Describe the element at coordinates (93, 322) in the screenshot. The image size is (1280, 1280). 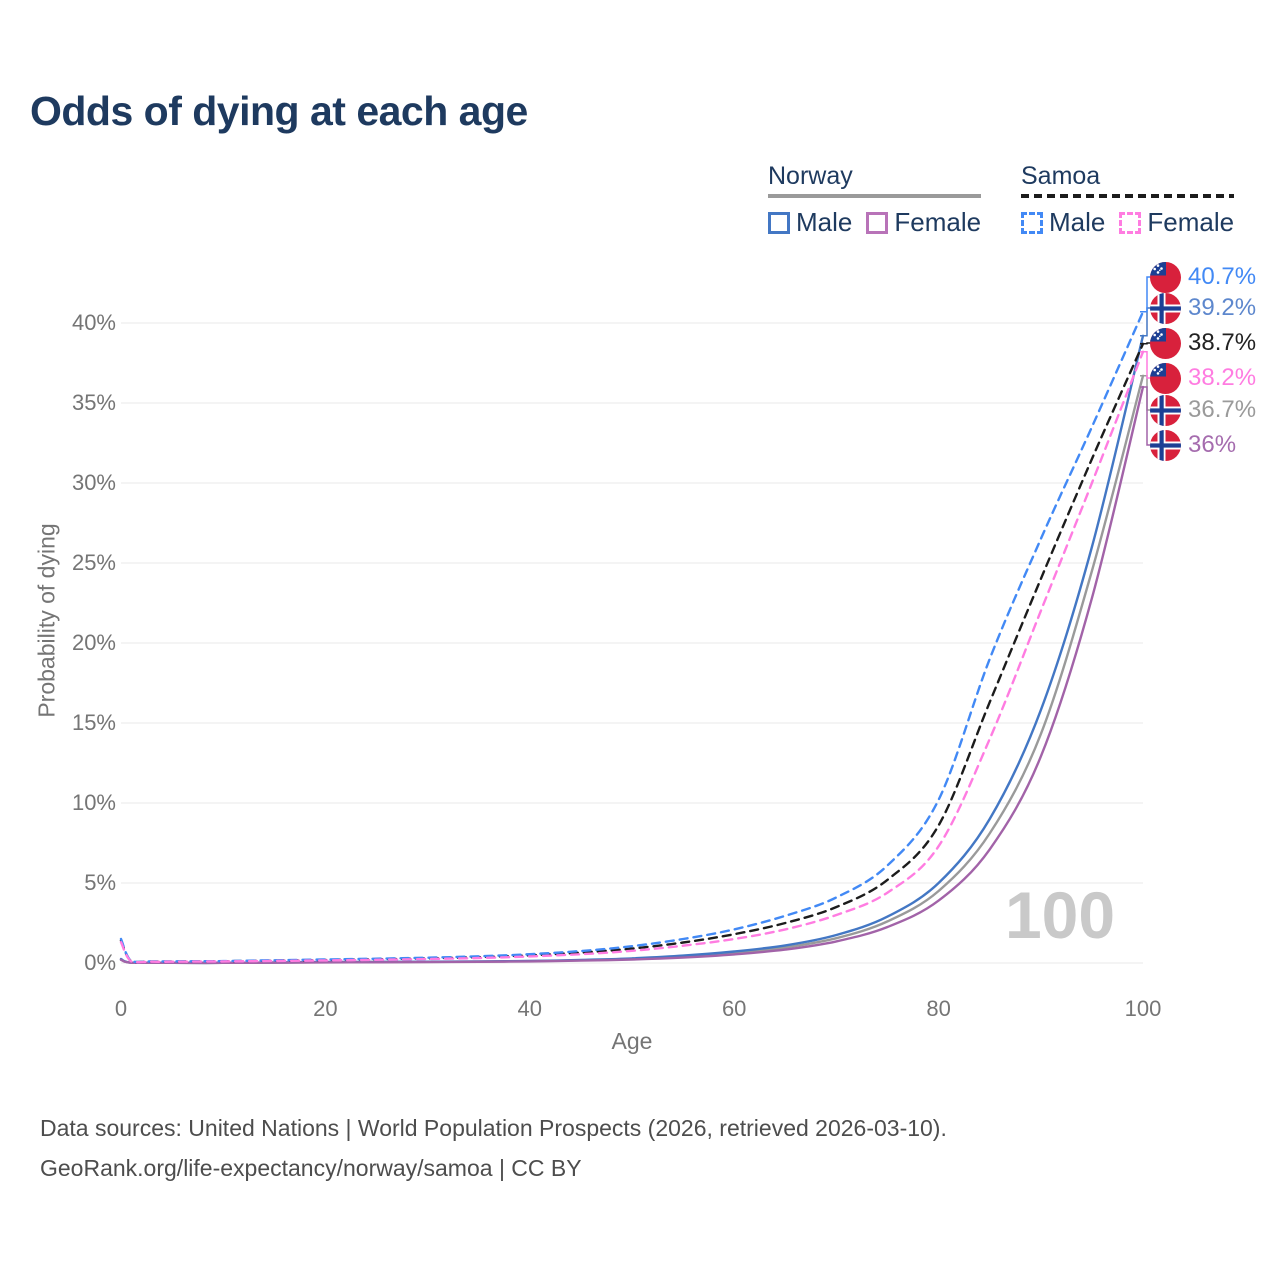
I see `y-tick-40%: 40%` at that location.